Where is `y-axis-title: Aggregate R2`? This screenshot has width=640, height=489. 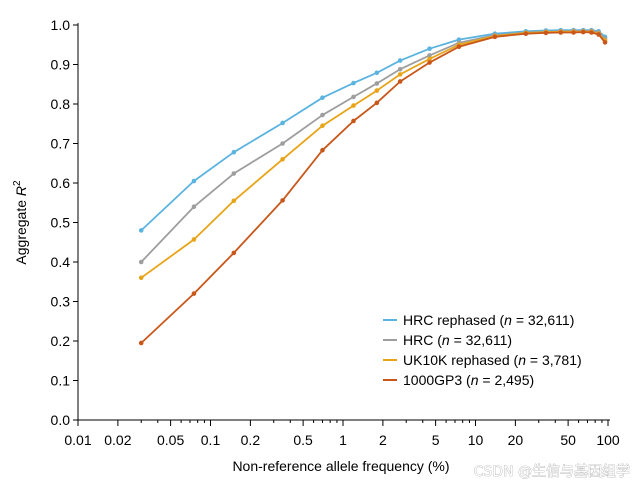 y-axis-title: Aggregate R2 is located at coordinates (20, 222).